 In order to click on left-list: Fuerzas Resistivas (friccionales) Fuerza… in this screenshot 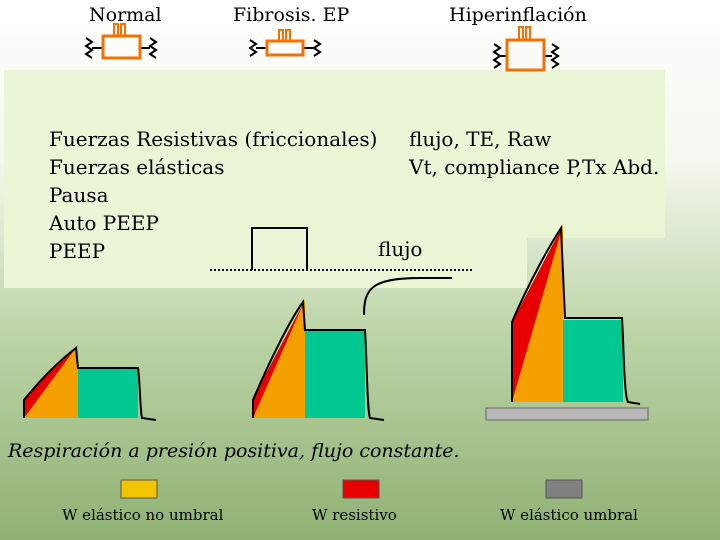, I will do `click(213, 195)`.